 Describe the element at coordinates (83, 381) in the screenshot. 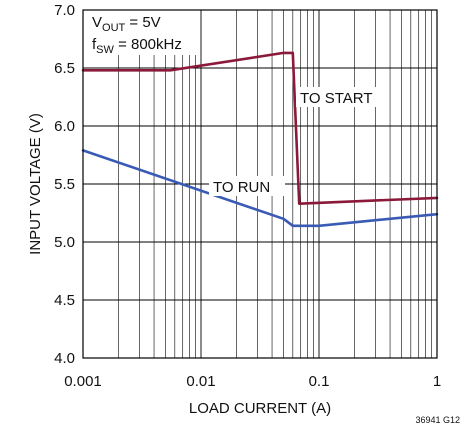

I see `x-tick-label: 0.001` at that location.